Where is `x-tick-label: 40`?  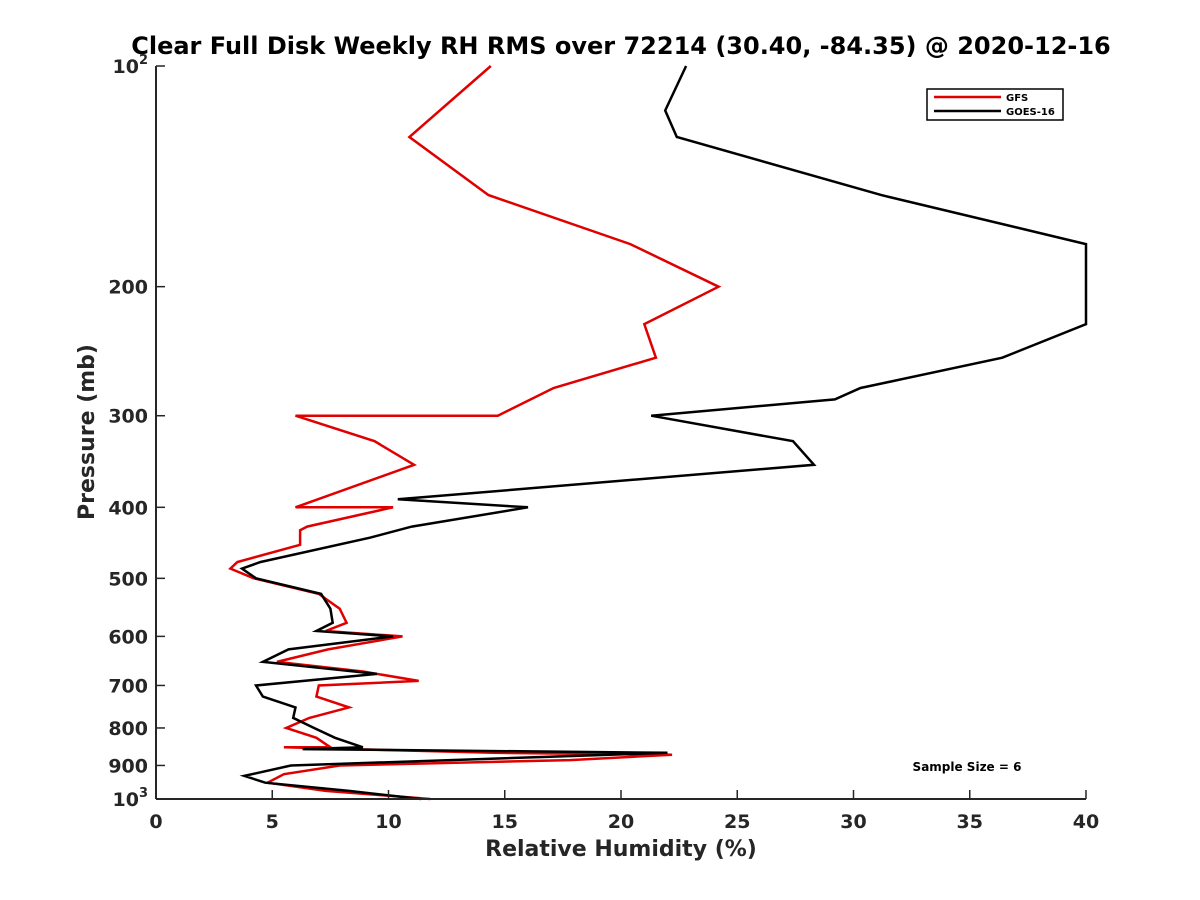
x-tick-label: 40 is located at coordinates (1086, 822).